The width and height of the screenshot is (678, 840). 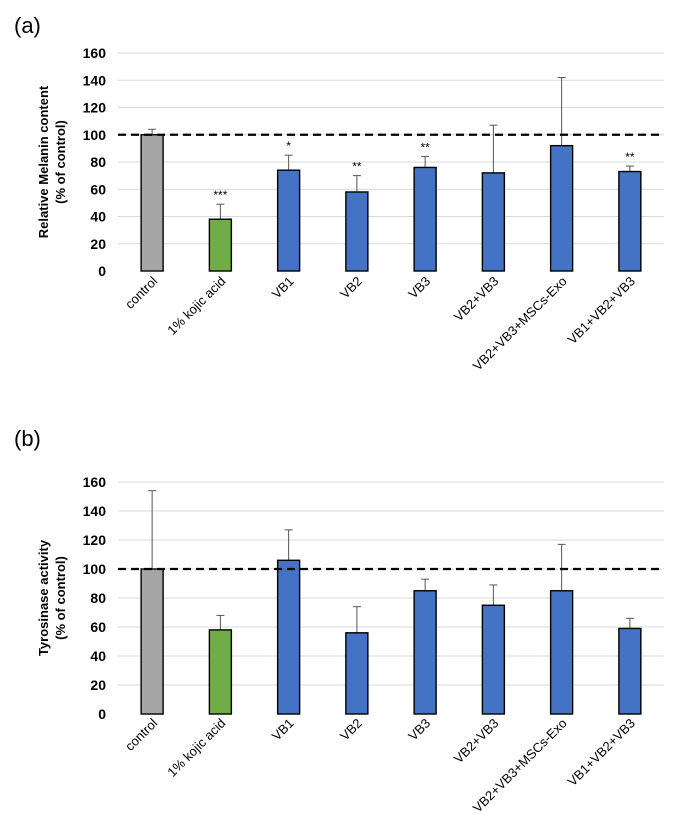 What do you see at coordinates (43, 161) in the screenshot?
I see `y-axis-label: Relative Melanin content` at bounding box center [43, 161].